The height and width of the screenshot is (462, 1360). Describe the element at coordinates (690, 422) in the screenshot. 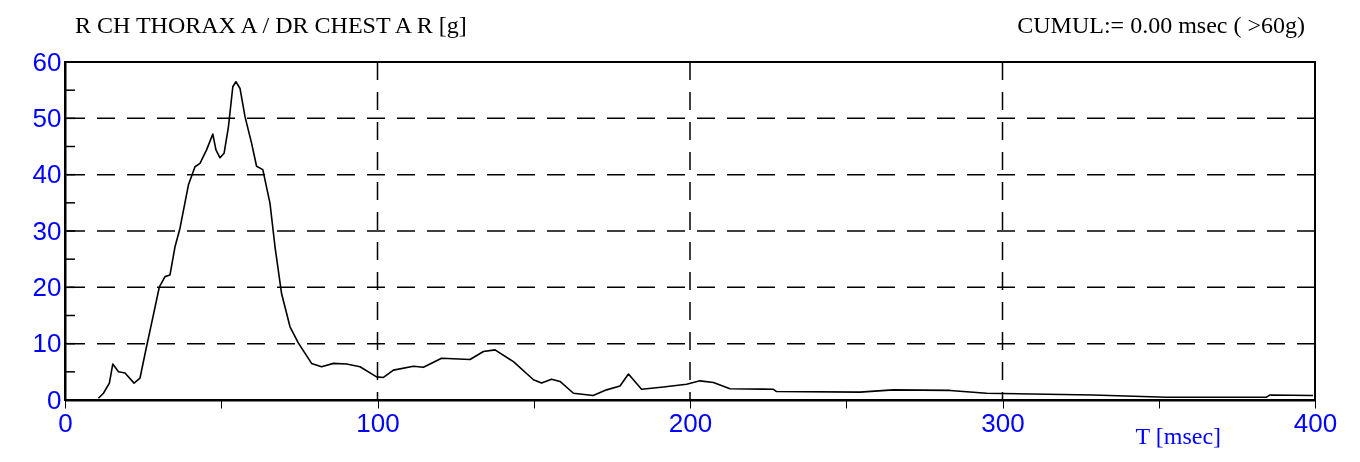

I see `x-tick-label: 200` at that location.